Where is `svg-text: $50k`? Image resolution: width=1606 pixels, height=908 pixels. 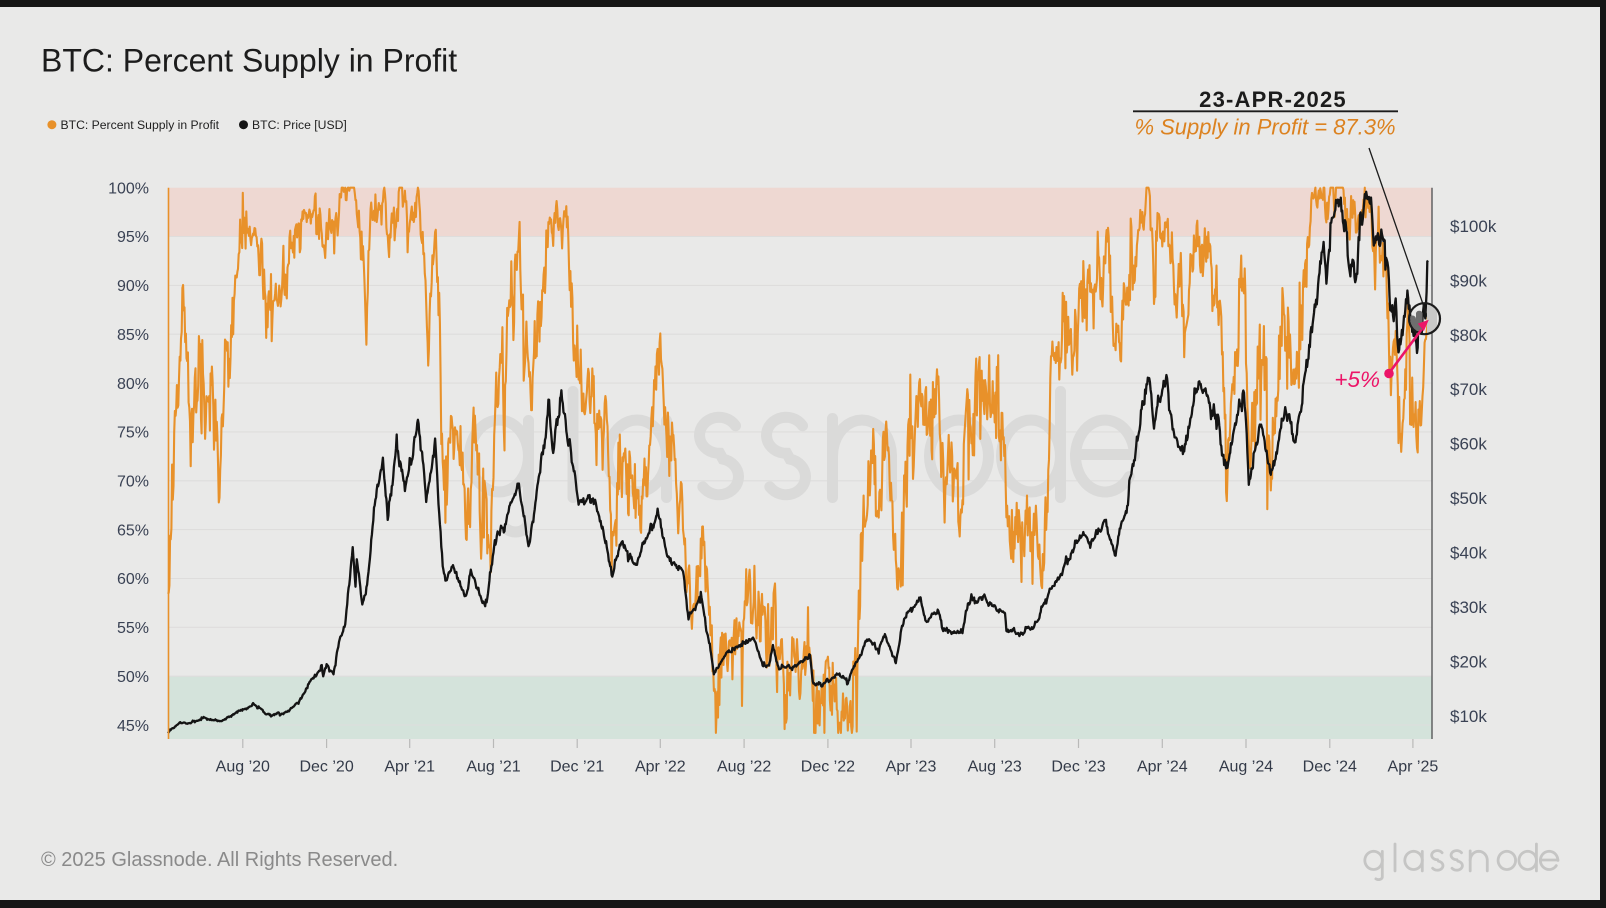 svg-text: $50k is located at coordinates (1468, 498).